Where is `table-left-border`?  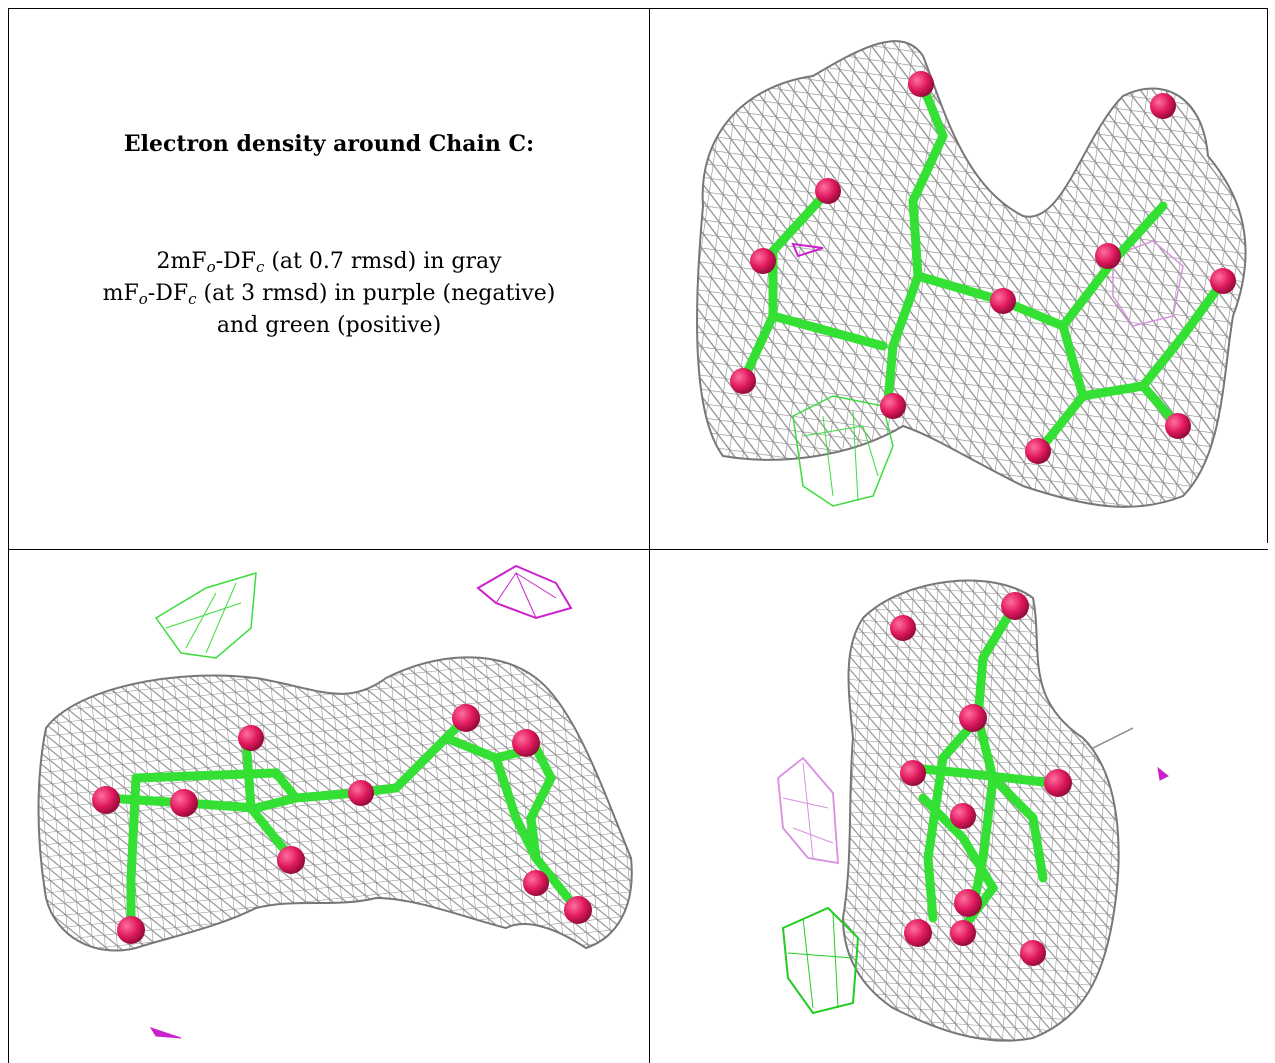
table-left-border is located at coordinates (8, 535).